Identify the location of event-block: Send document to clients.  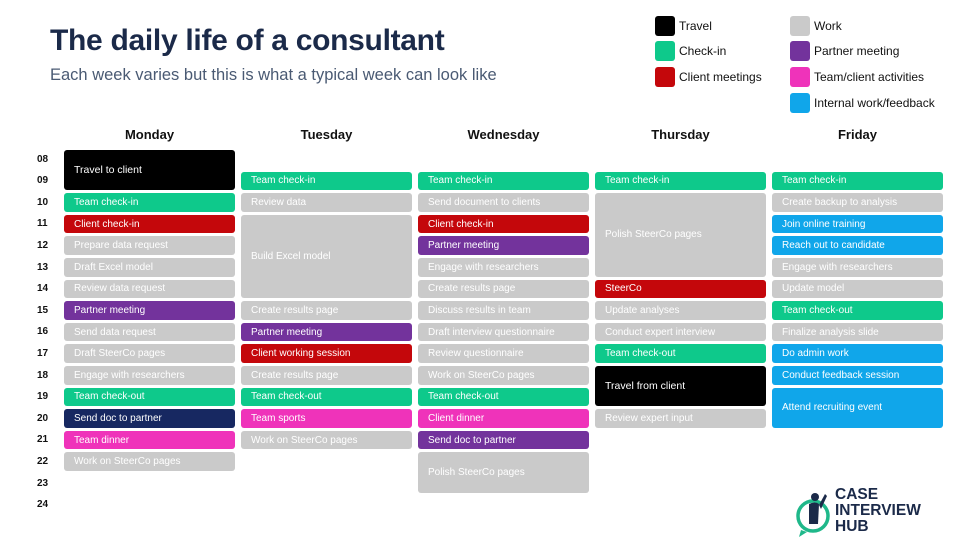
(503, 202).